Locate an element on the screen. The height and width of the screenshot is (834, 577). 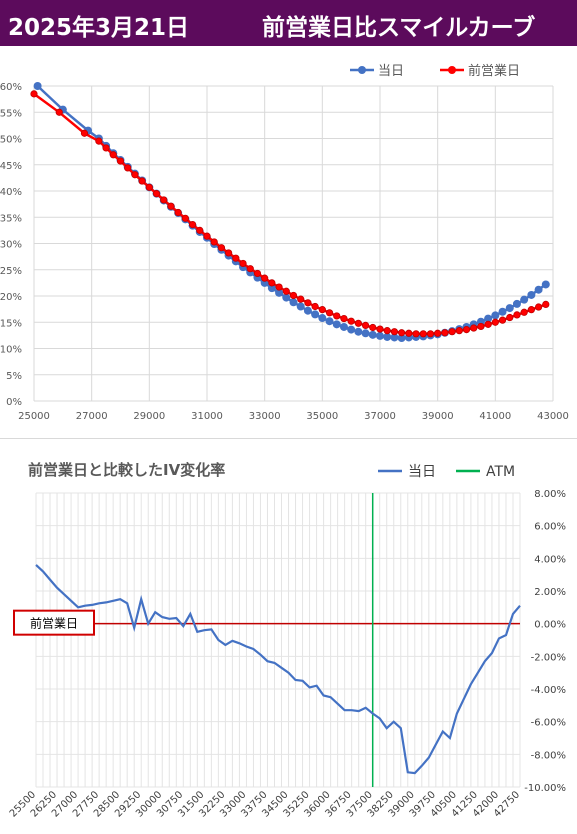
zero-label-box is located at coordinates (54, 622).